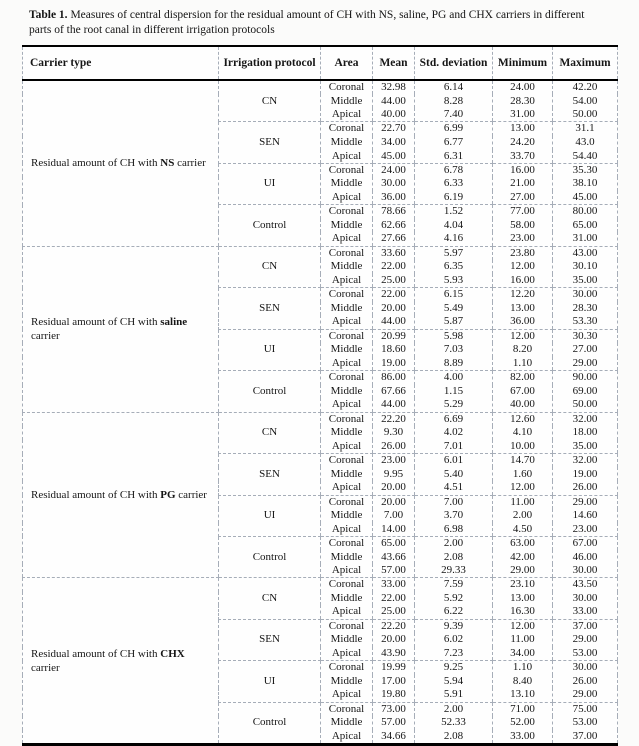 The image size is (639, 746). Describe the element at coordinates (393, 377) in the screenshot. I see `mean-cell: 86.00` at that location.